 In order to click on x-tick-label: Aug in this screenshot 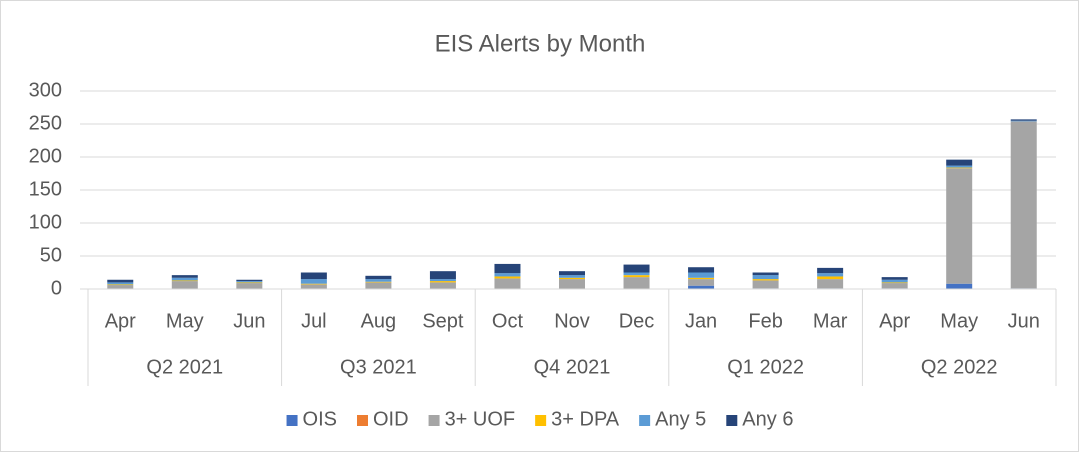, I will do `click(379, 321)`.